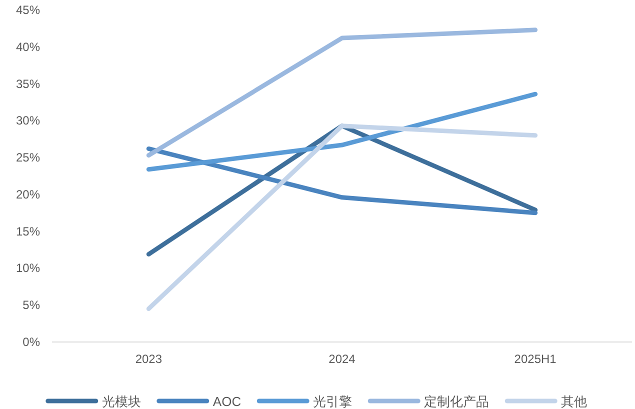 The height and width of the screenshot is (409, 635). What do you see at coordinates (342, 359) in the screenshot?
I see `x-tick-label: 2024` at bounding box center [342, 359].